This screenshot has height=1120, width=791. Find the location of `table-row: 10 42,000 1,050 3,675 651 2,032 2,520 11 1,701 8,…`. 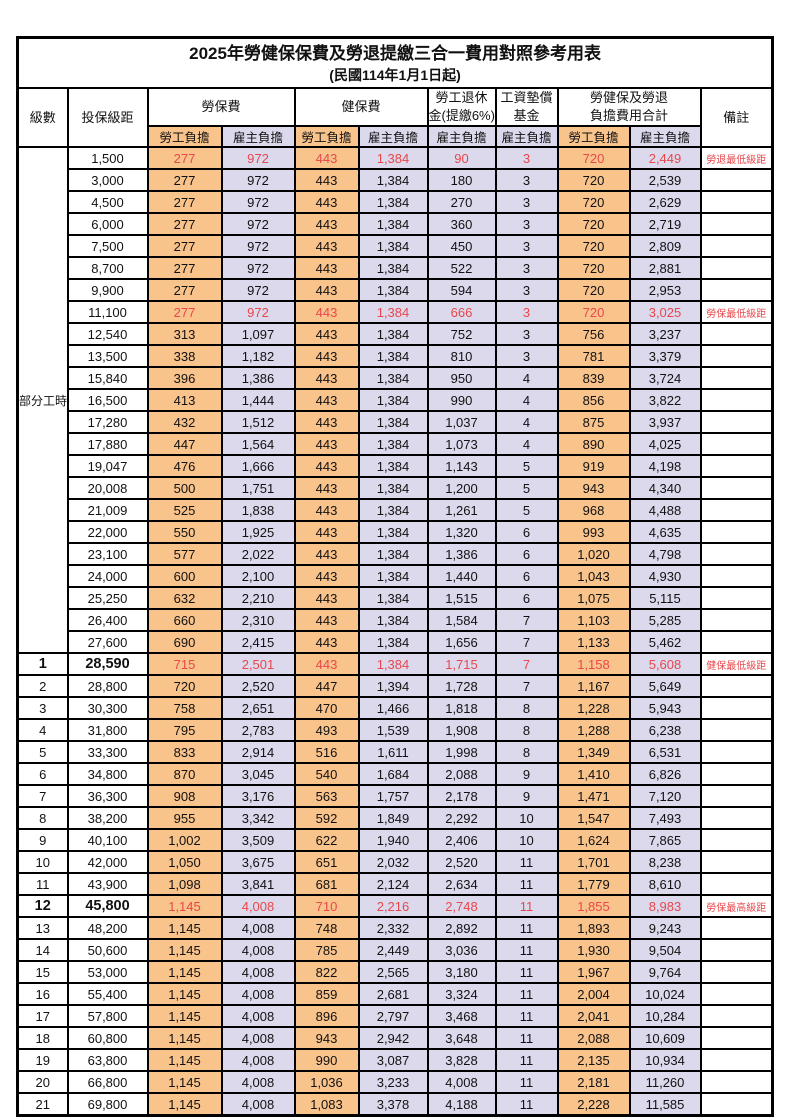

table-row: 10 42,000 1,050 3,675 651 2,032 2,520 11 1,701 8,… is located at coordinates (395, 862).